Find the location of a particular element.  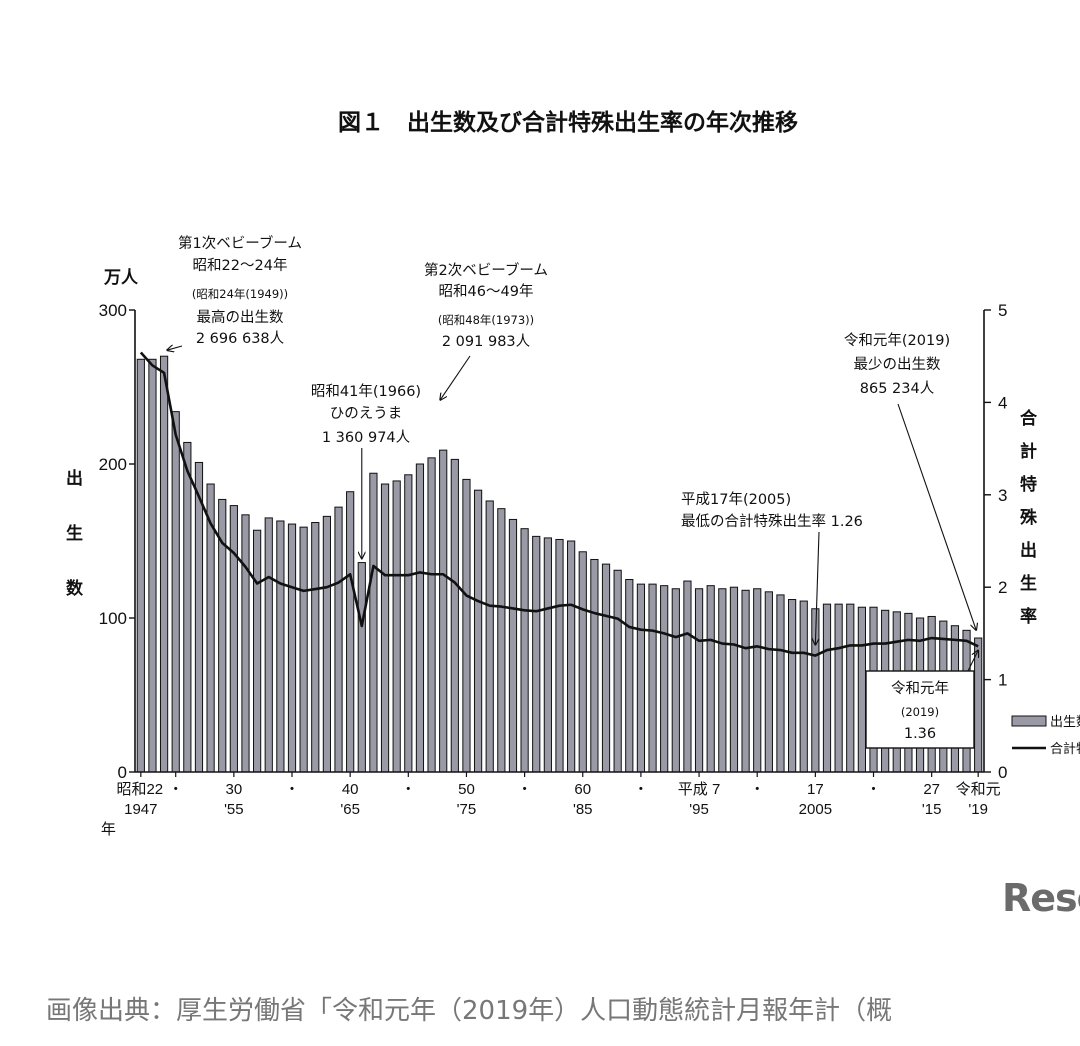

right-tick-label: 0 is located at coordinates (1002, 772).